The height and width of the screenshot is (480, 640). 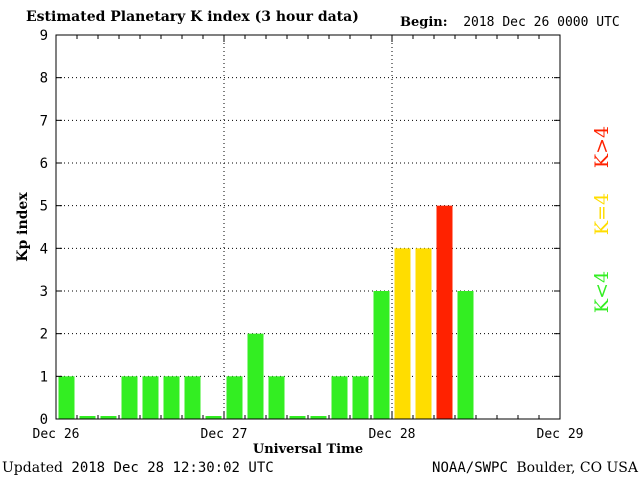 I want to click on begin-label: Begin:, so click(x=424, y=22).